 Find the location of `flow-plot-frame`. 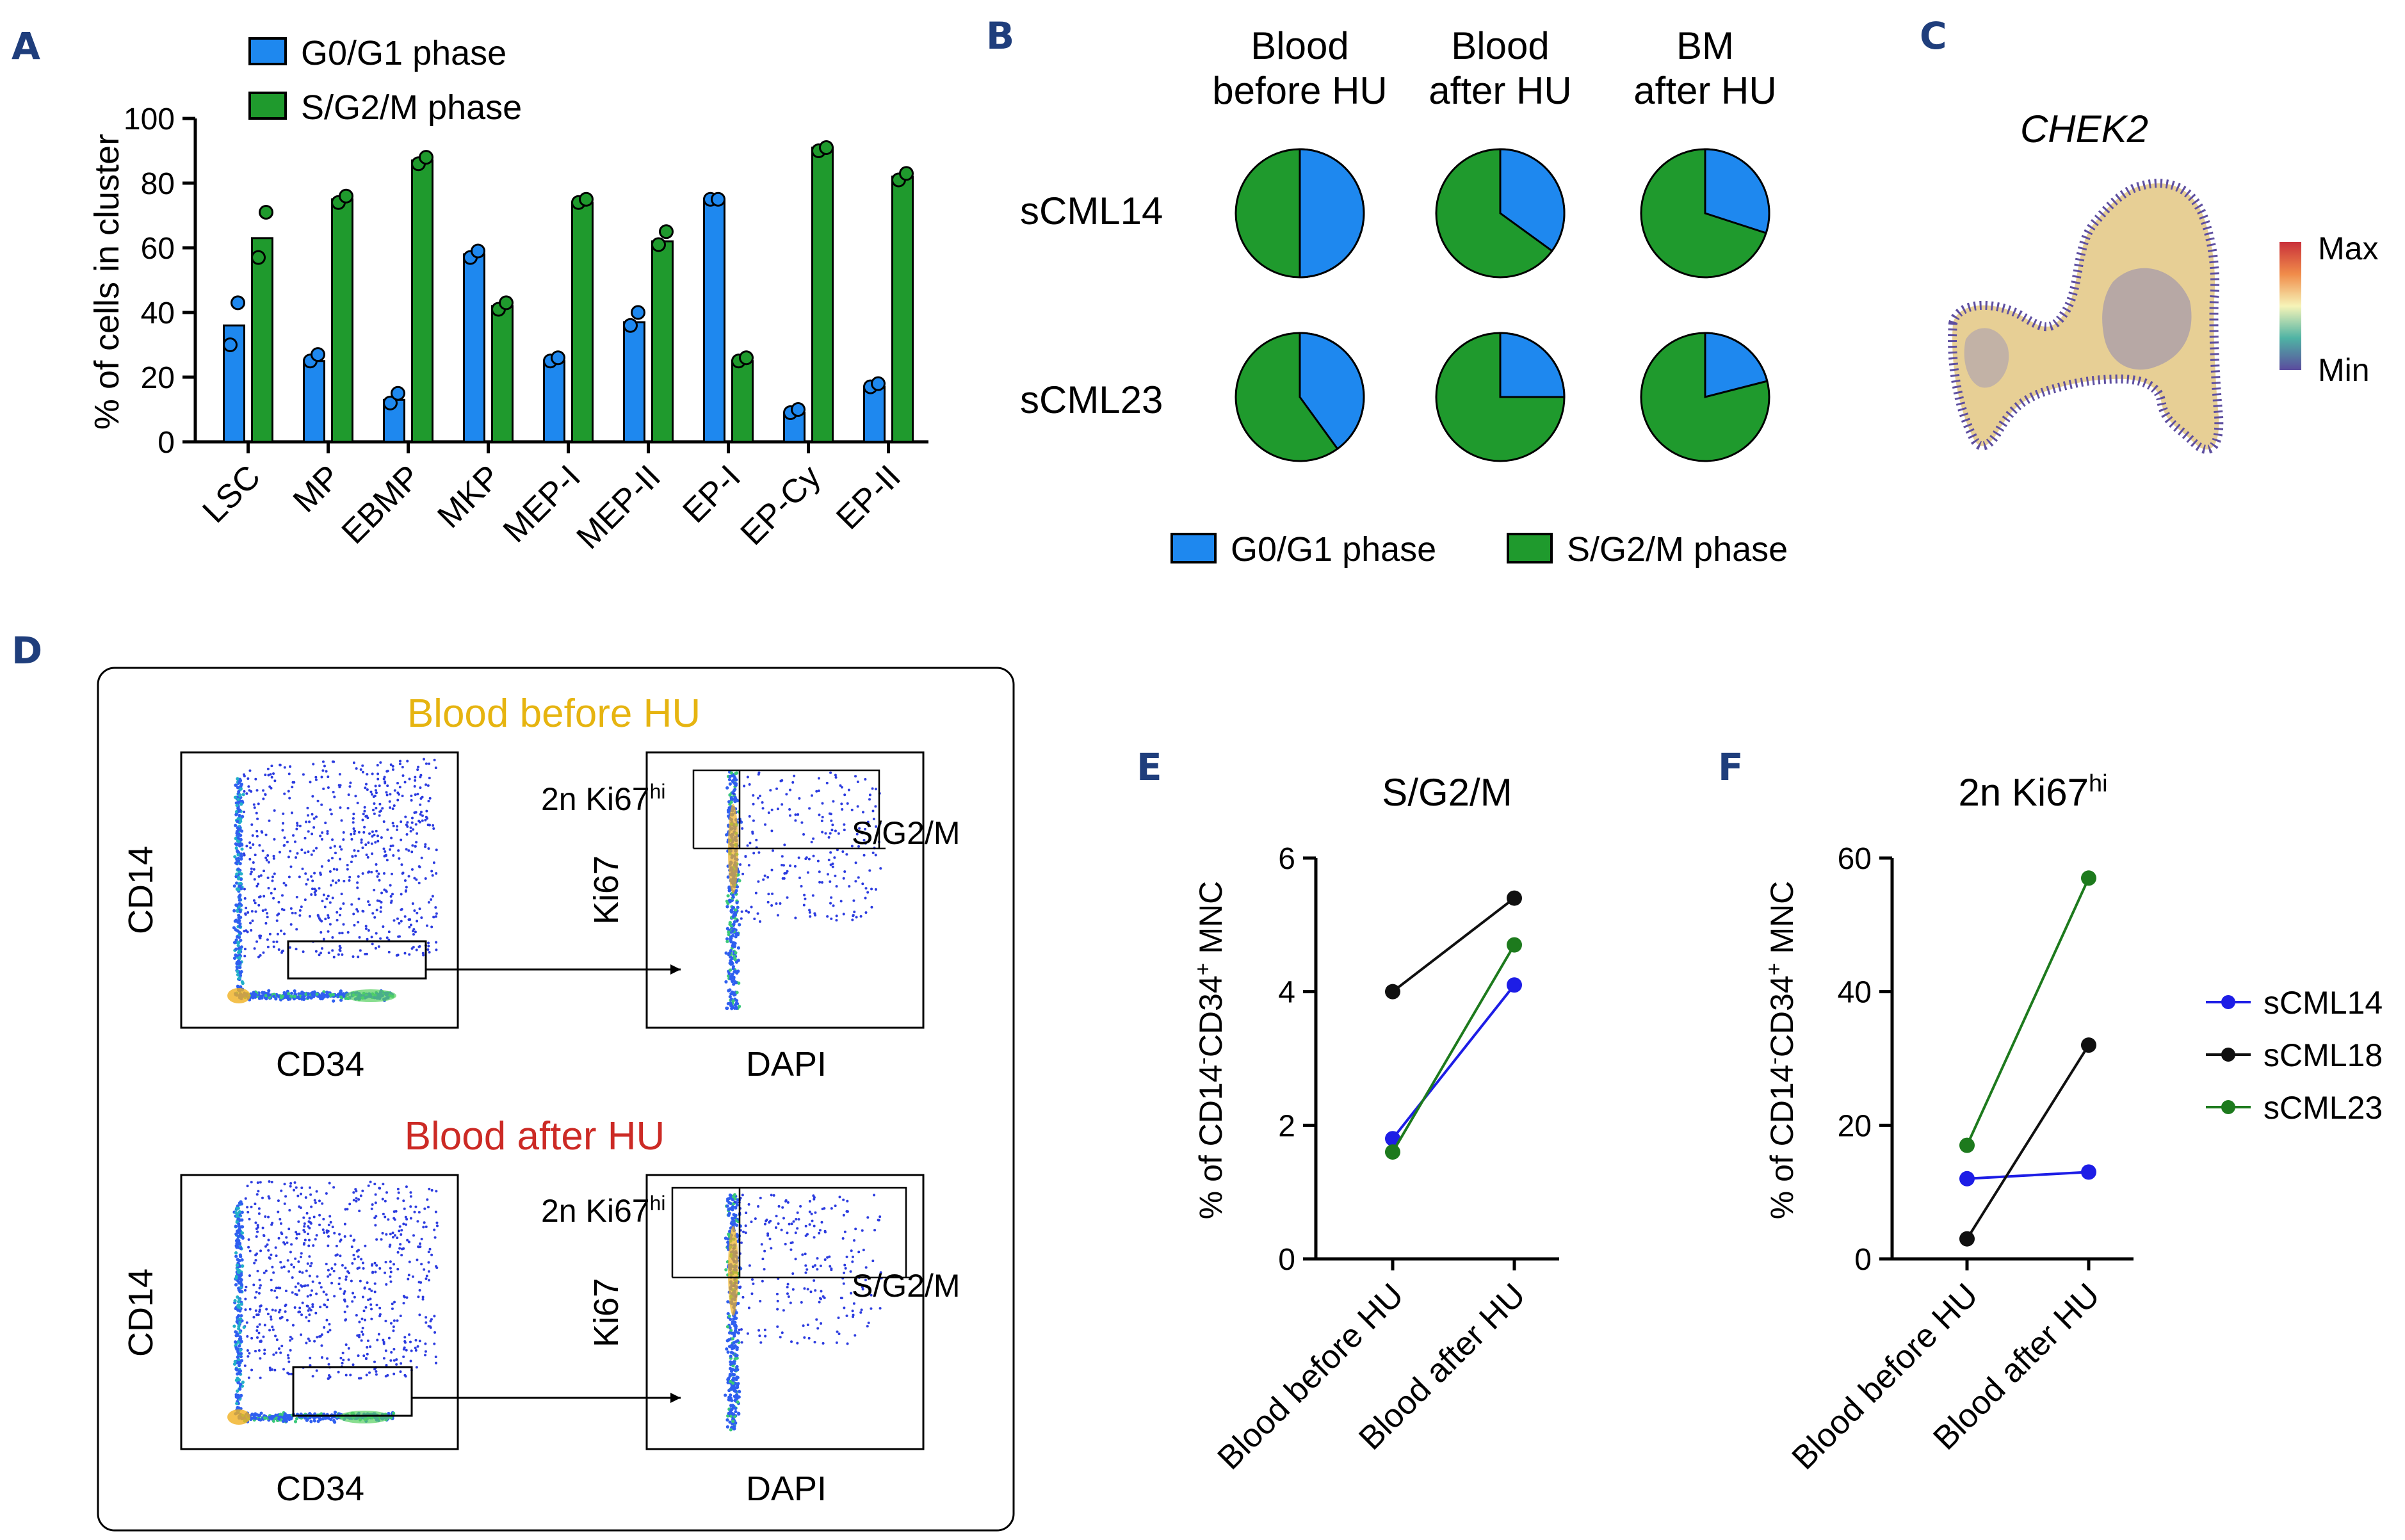

flow-plot-frame is located at coordinates (785, 890).